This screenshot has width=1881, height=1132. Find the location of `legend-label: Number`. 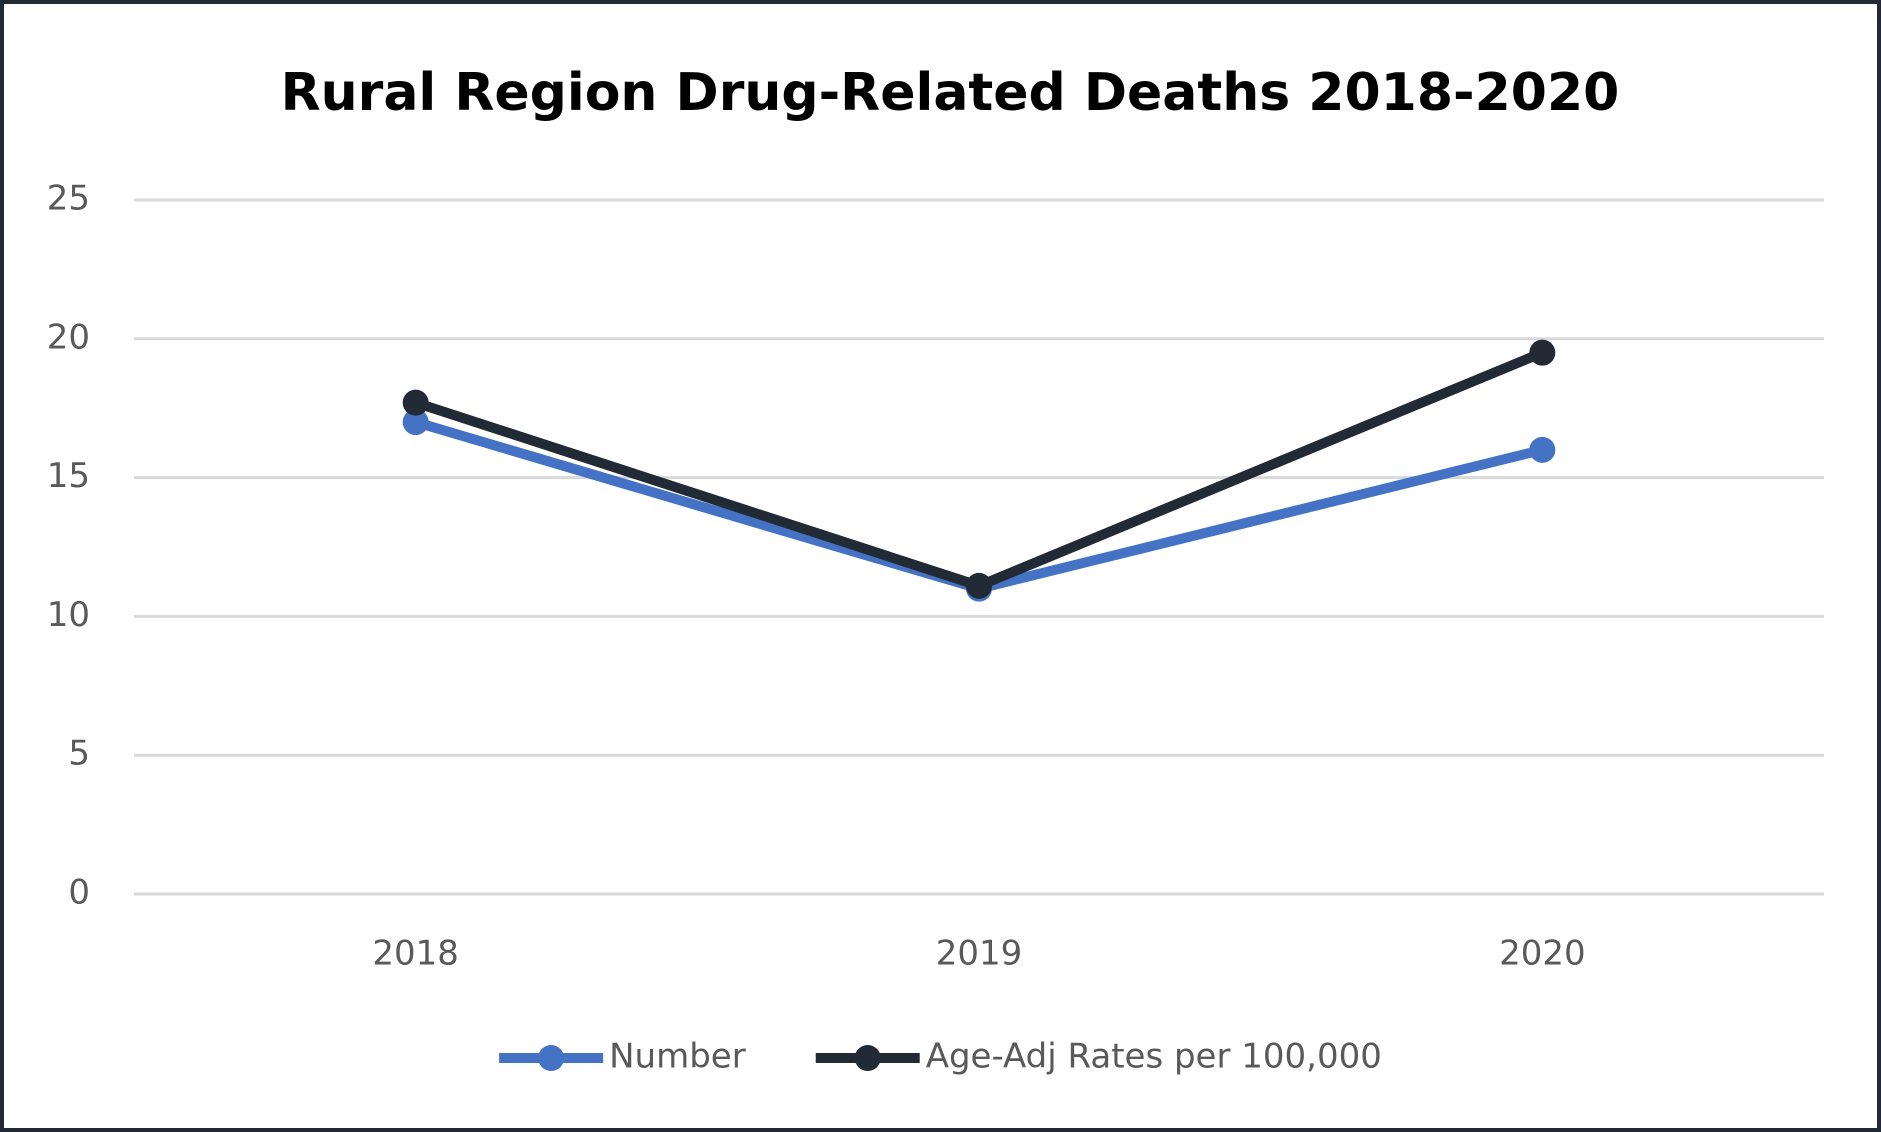

legend-label: Number is located at coordinates (677, 1057).